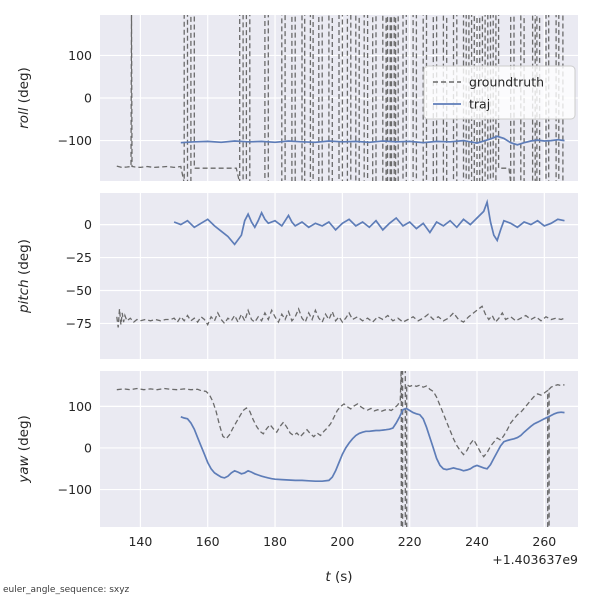  I want to click on series-traj-roll, so click(372, 140).